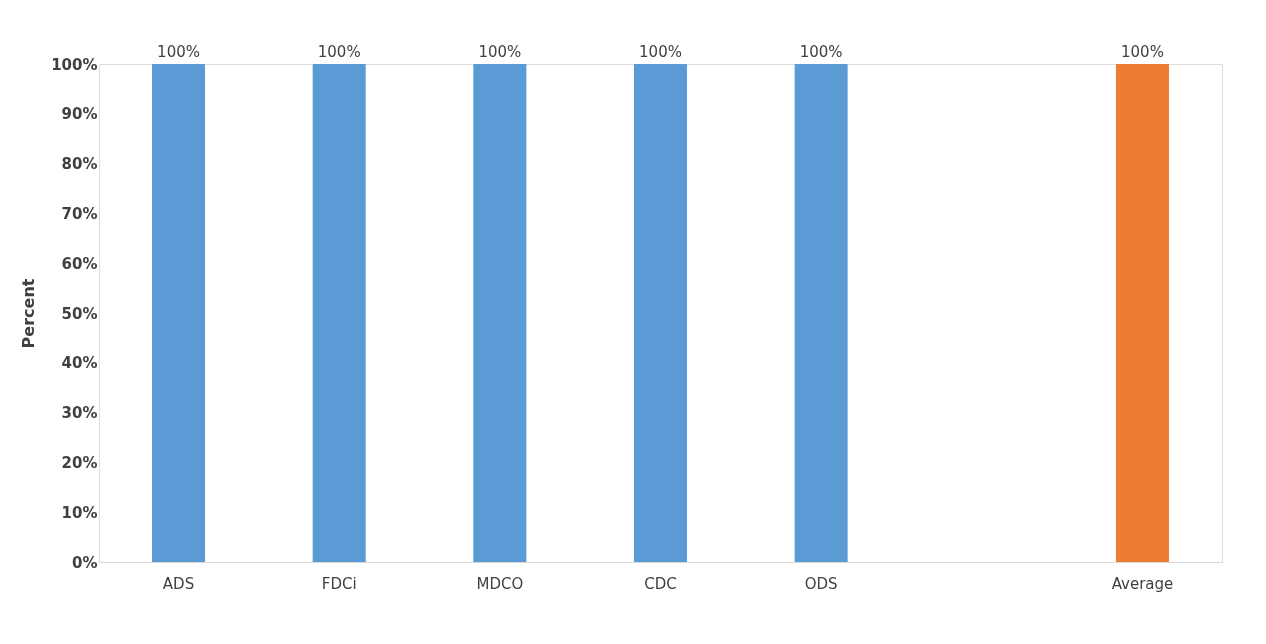  I want to click on x-tick-label: ODS, so click(821, 583).